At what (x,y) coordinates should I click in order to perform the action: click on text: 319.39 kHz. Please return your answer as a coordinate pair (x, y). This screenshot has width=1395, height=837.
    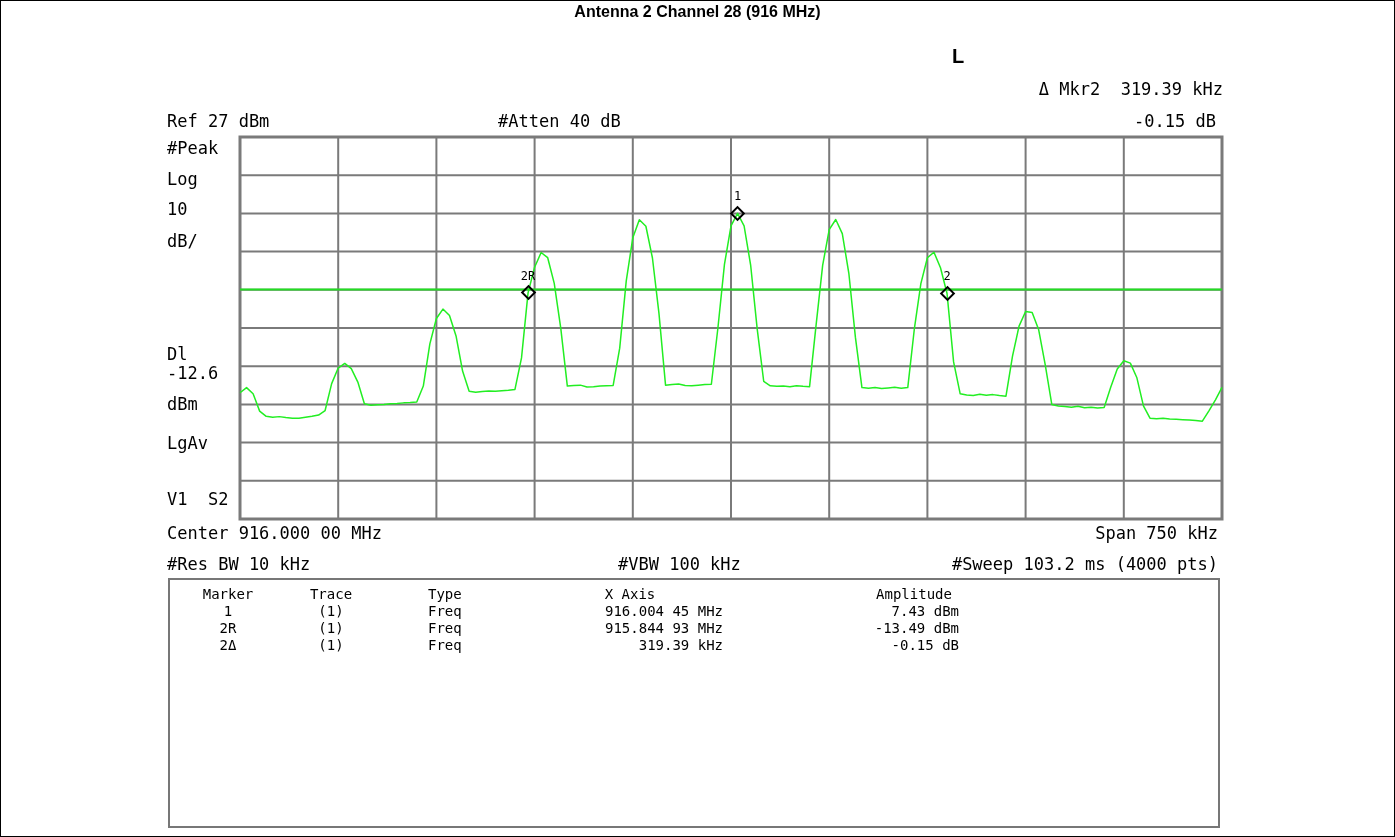
    Looking at the image, I should click on (680, 645).